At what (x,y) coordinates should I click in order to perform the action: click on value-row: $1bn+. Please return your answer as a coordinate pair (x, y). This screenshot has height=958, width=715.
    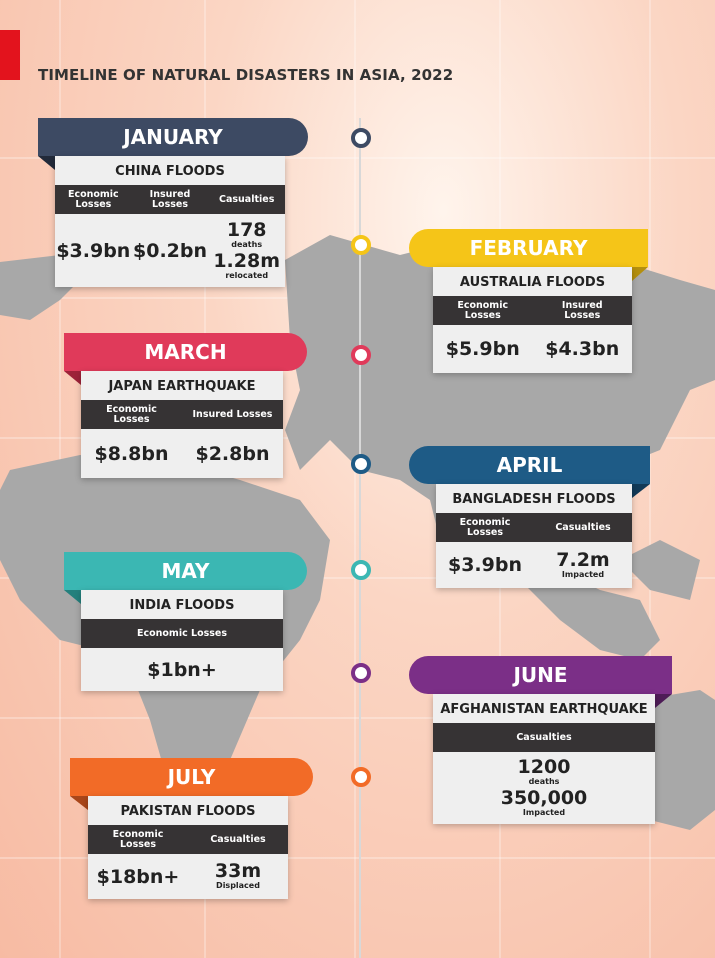
    Looking at the image, I should click on (182, 669).